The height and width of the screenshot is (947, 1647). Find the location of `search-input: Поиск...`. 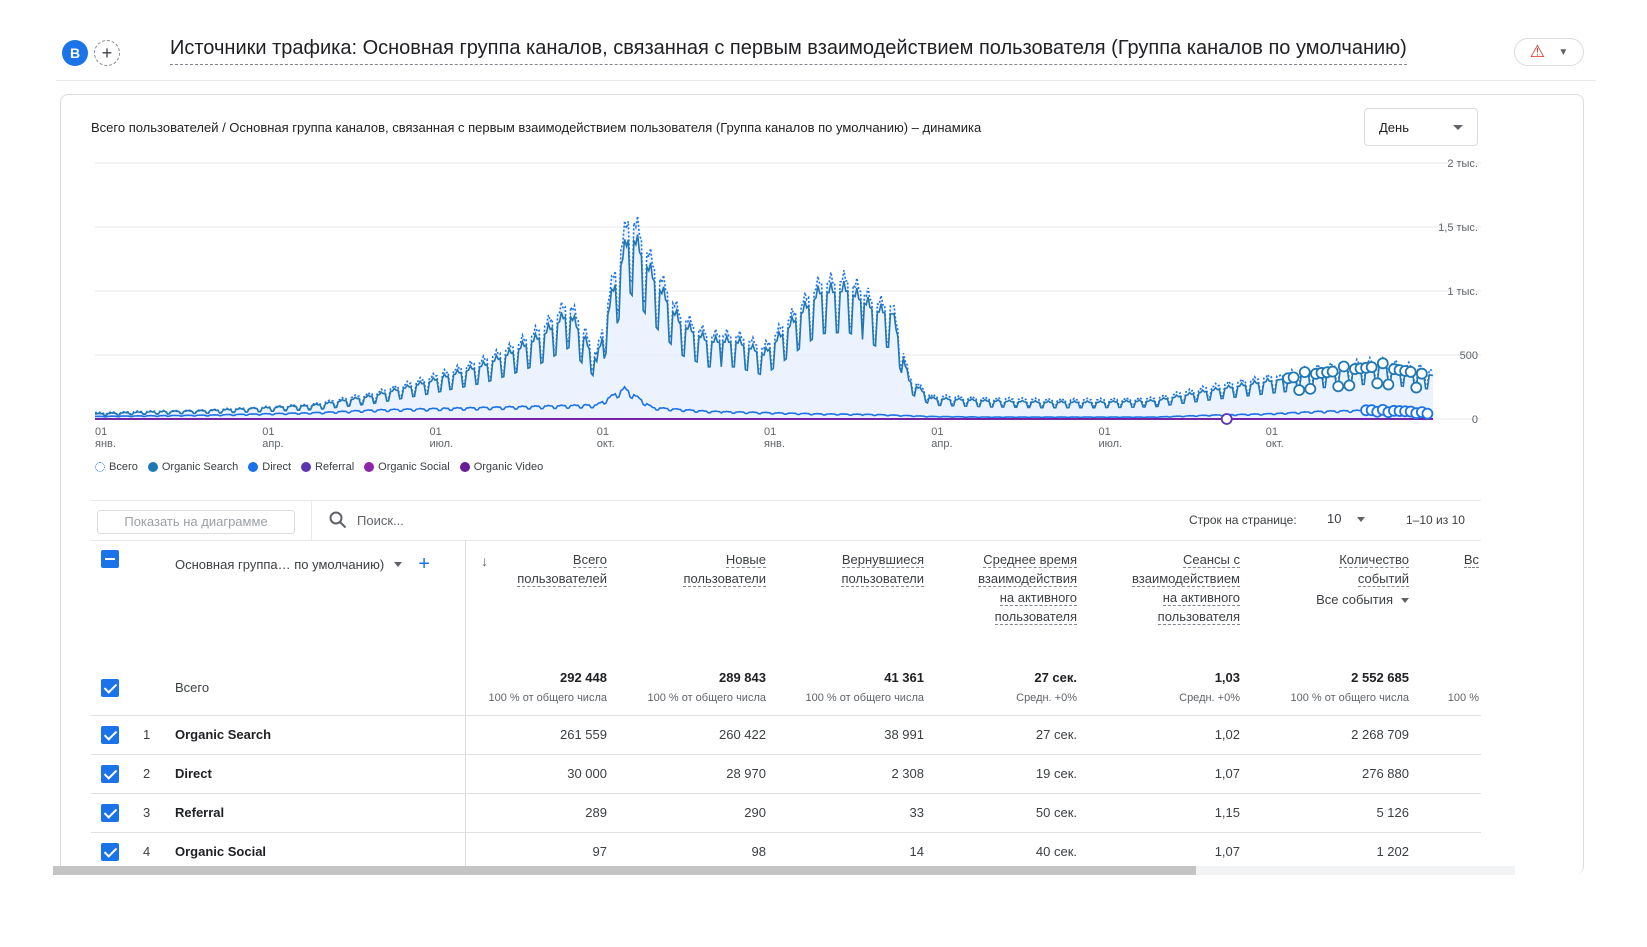

search-input: Поиск... is located at coordinates (380, 520).